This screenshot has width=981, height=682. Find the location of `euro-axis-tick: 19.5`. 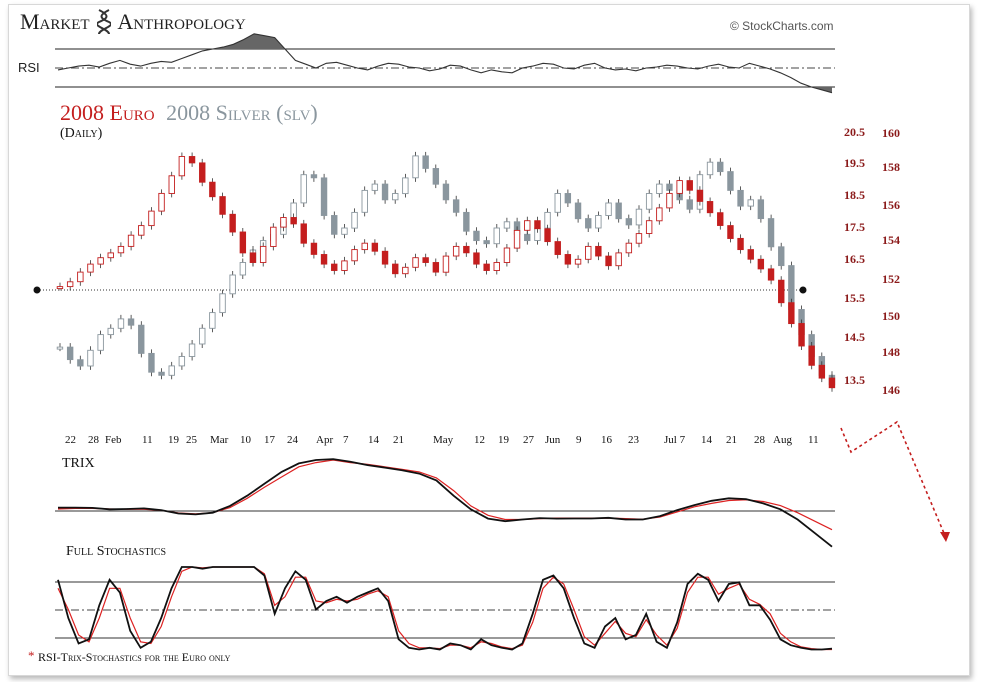

euro-axis-tick: 19.5 is located at coordinates (854, 163).